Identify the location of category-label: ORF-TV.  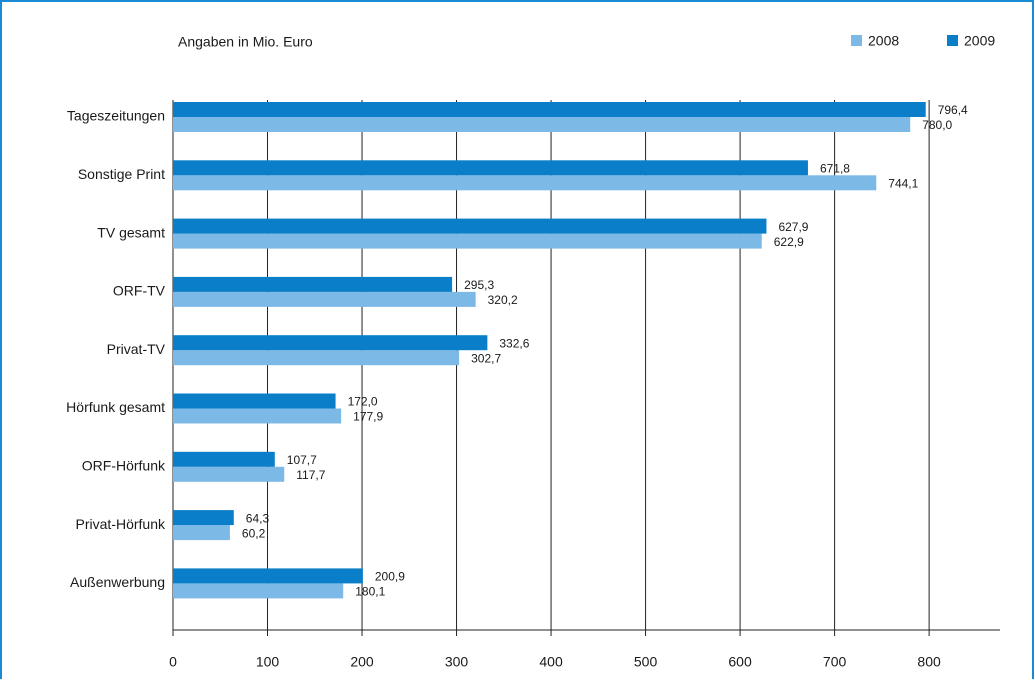
(139, 291).